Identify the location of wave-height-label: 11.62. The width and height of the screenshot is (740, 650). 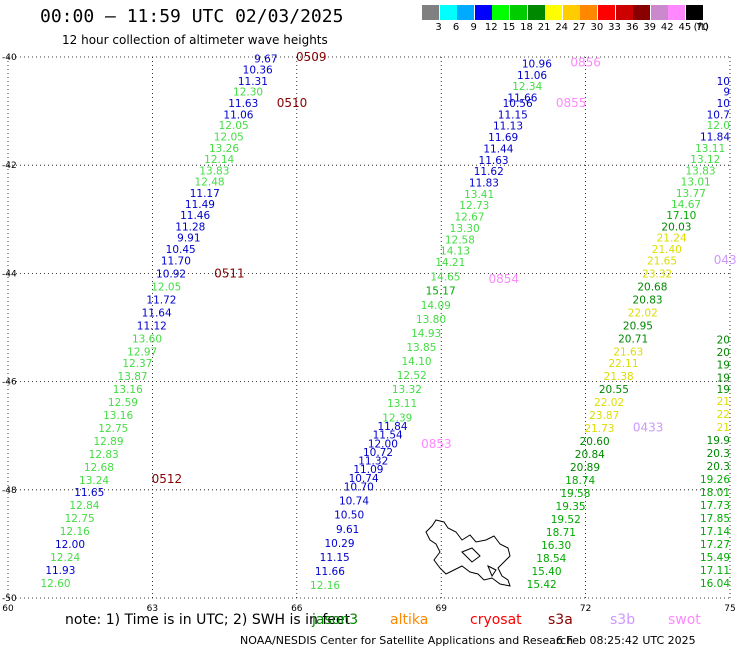
(489, 172).